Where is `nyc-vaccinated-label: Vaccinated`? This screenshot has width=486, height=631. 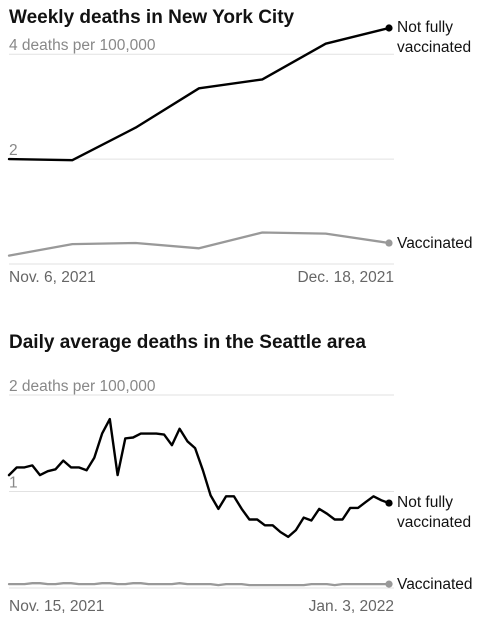
nyc-vaccinated-label: Vaccinated is located at coordinates (435, 243).